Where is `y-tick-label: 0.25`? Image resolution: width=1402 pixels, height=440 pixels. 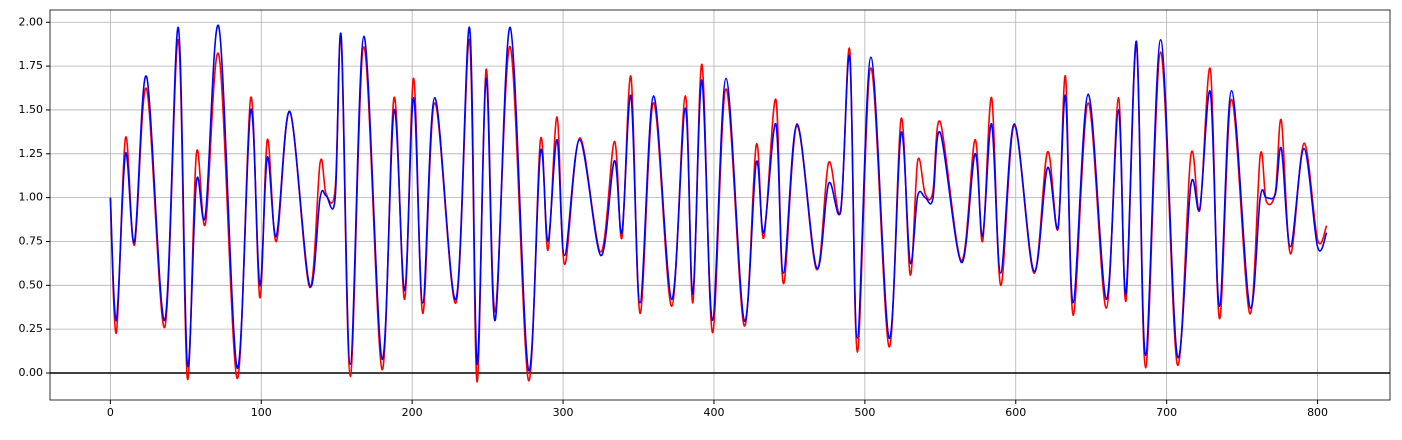 y-tick-label: 0.25 is located at coordinates (31, 328).